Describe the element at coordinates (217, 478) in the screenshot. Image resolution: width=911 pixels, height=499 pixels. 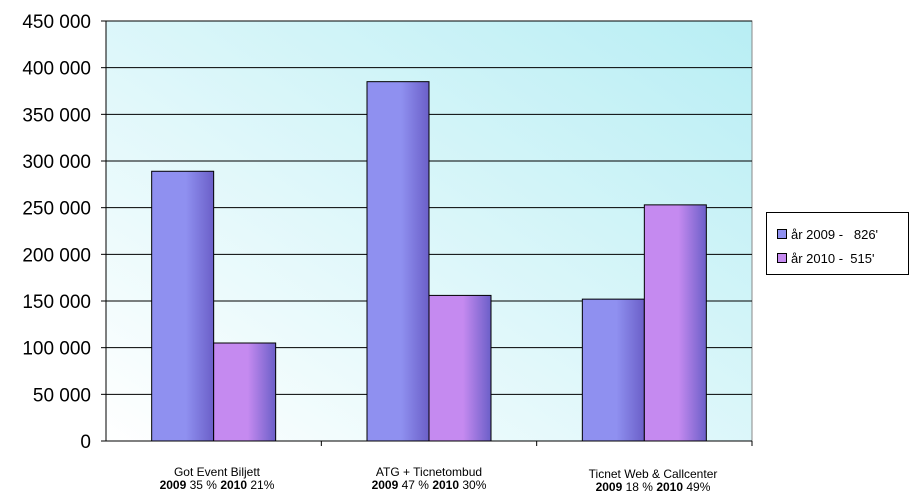
I see `category-label-1: Got Event Biljett 2009 35 % 2010 21%` at that location.